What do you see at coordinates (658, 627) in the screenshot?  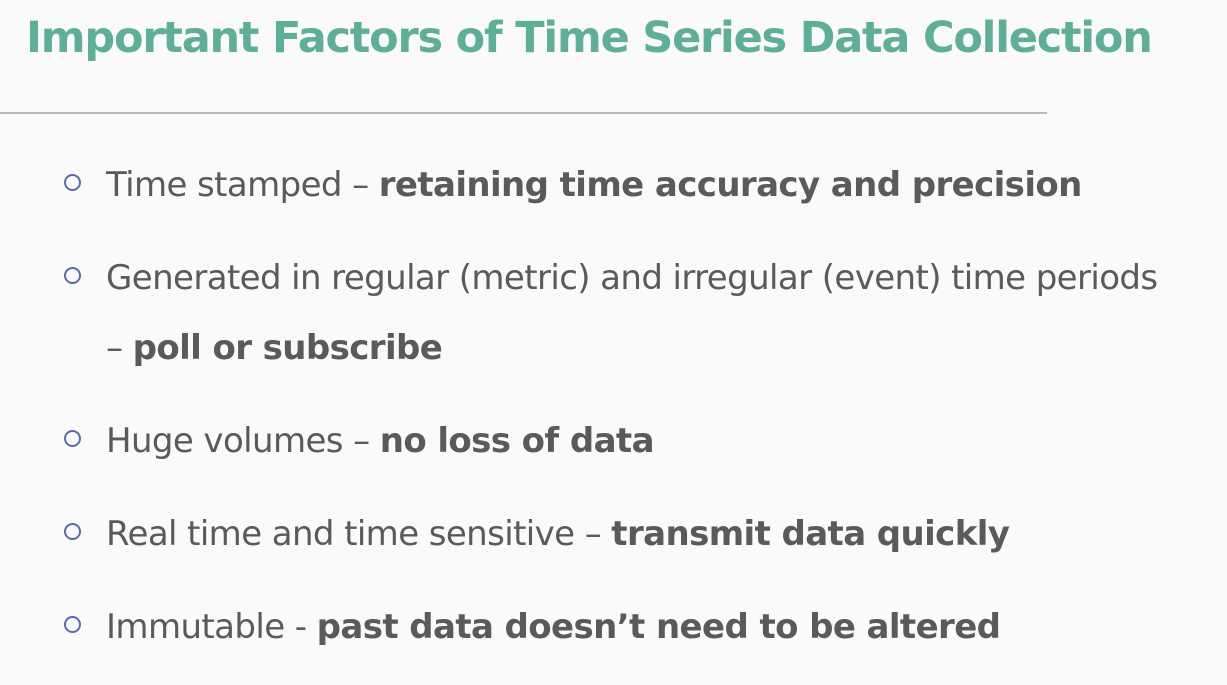 I see `bullet-emphasis: past data doesn’t need to be altered` at bounding box center [658, 627].